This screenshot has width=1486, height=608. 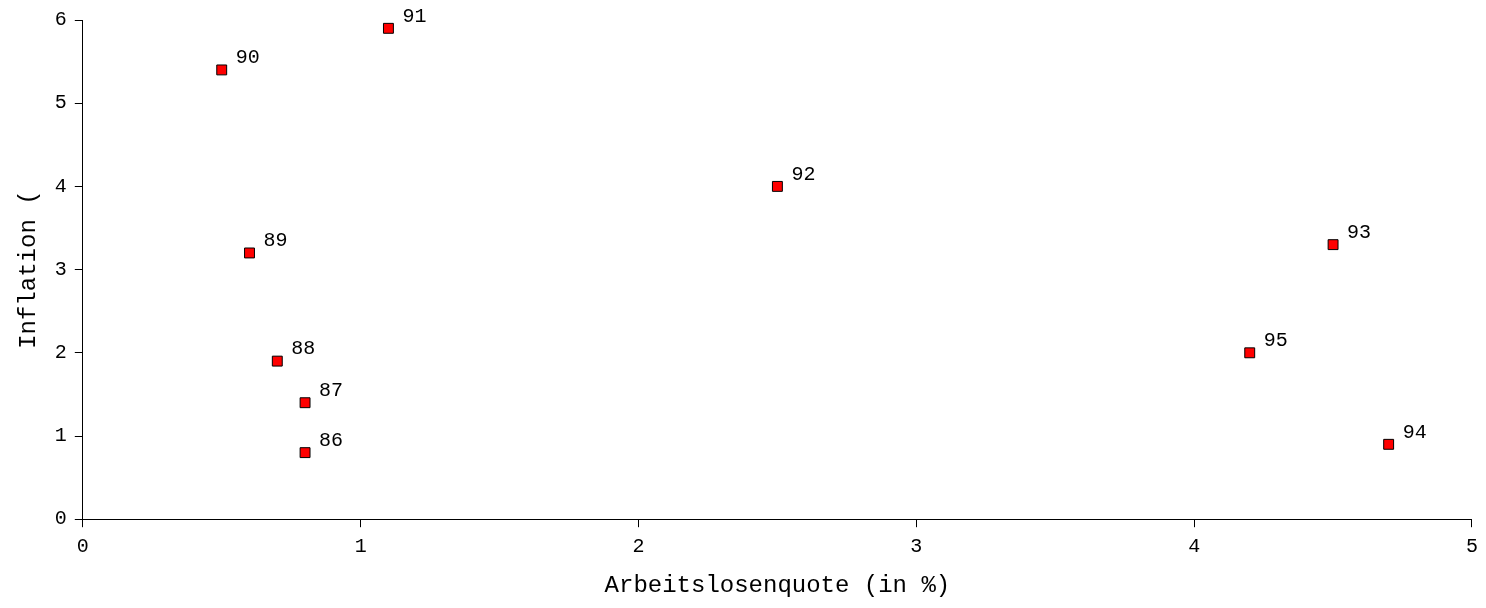 What do you see at coordinates (60, 436) in the screenshot?
I see `y-tick-label: 1` at bounding box center [60, 436].